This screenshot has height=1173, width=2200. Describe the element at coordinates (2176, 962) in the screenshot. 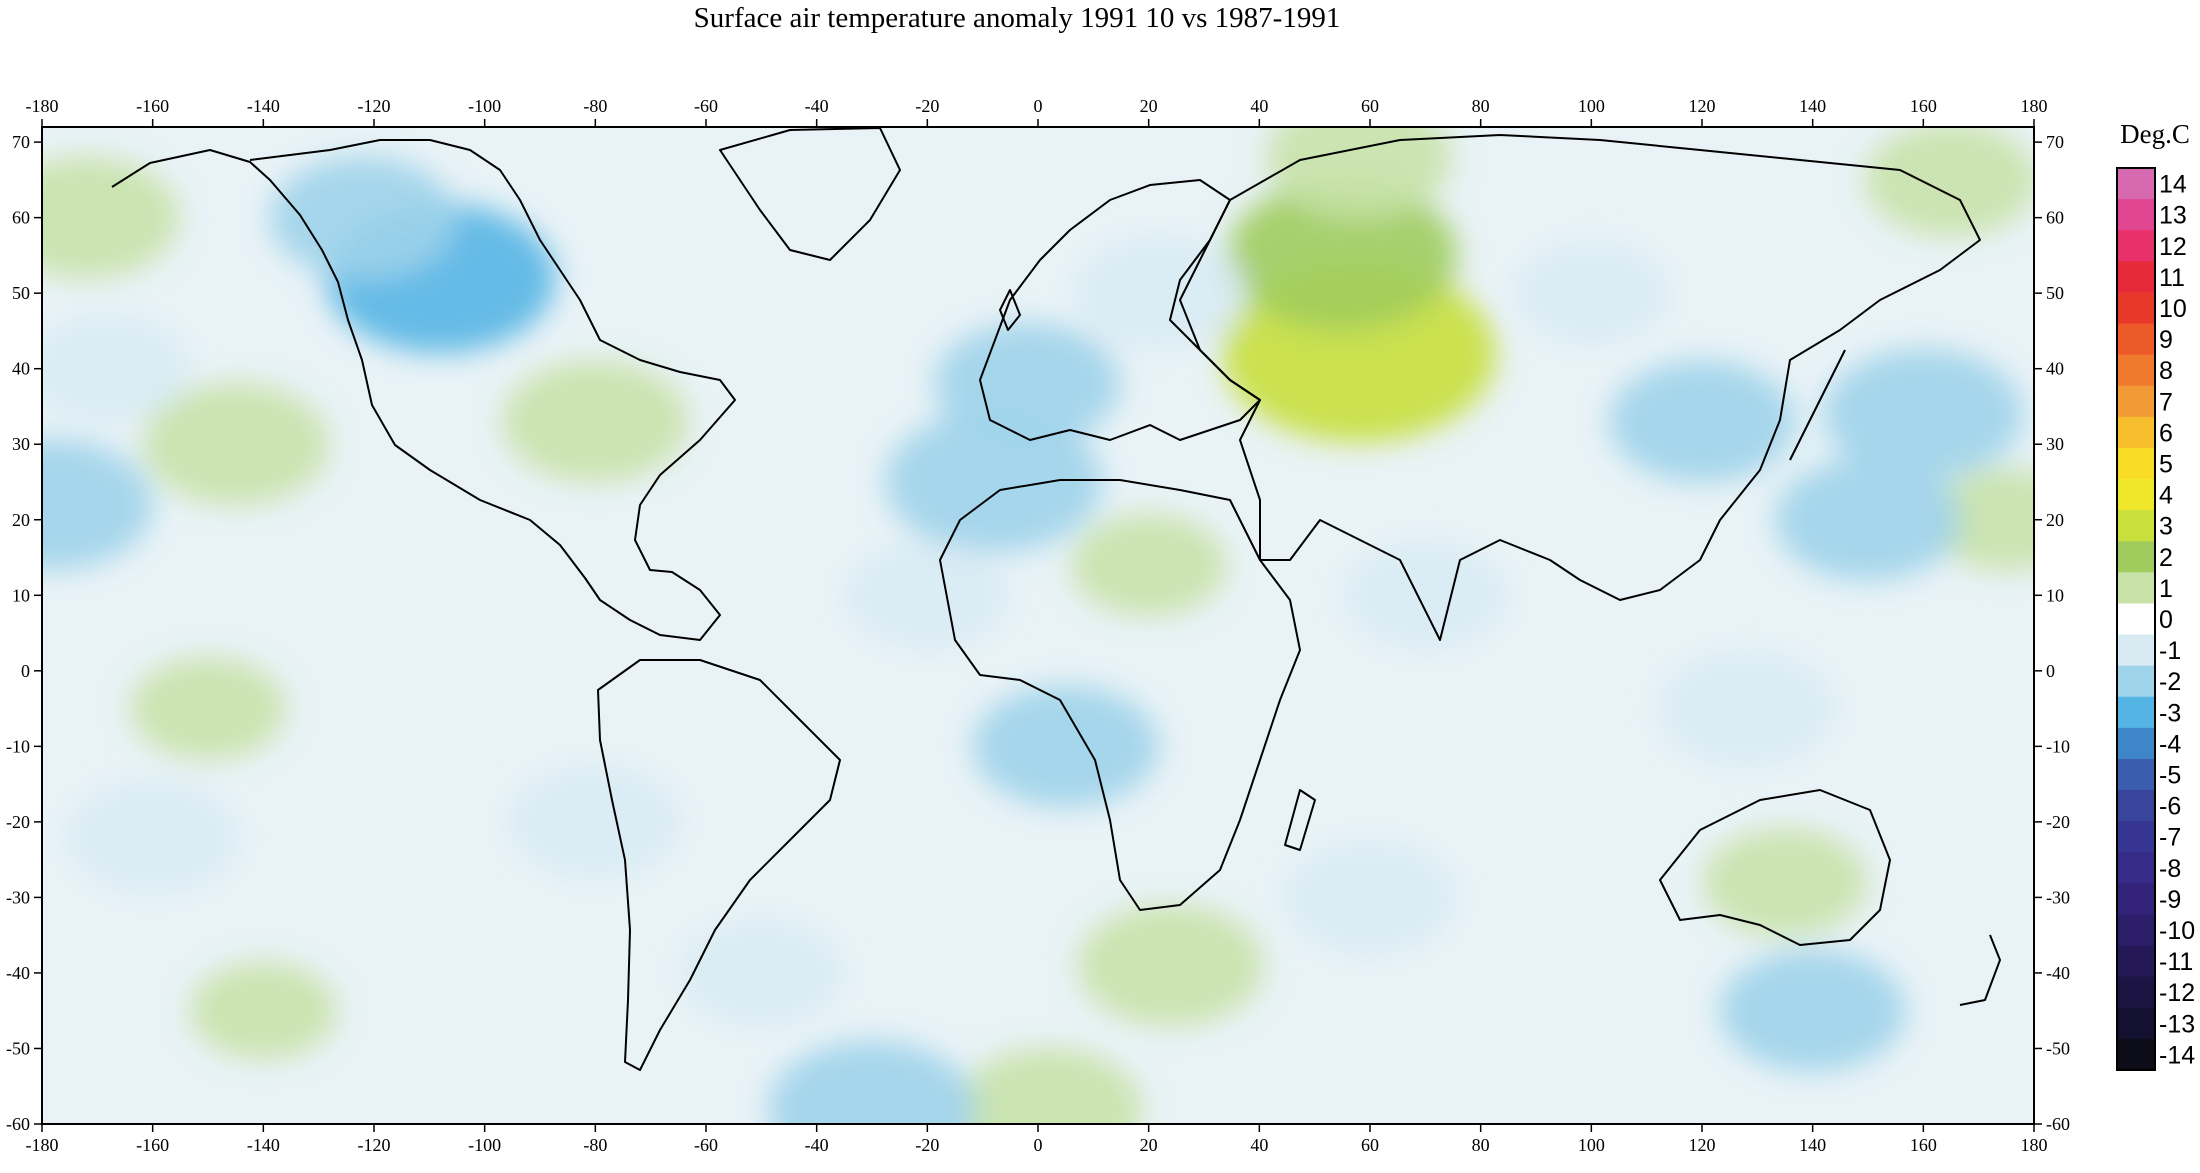

I see `colorbar-label: -11` at that location.